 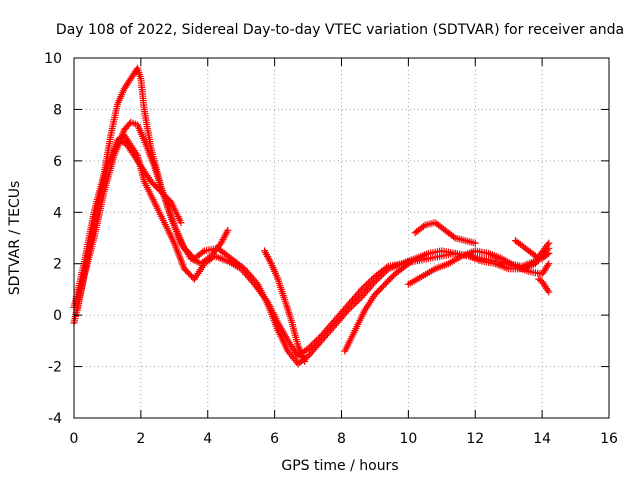 What do you see at coordinates (341, 439) in the screenshot?
I see `x-tick-label: 8` at bounding box center [341, 439].